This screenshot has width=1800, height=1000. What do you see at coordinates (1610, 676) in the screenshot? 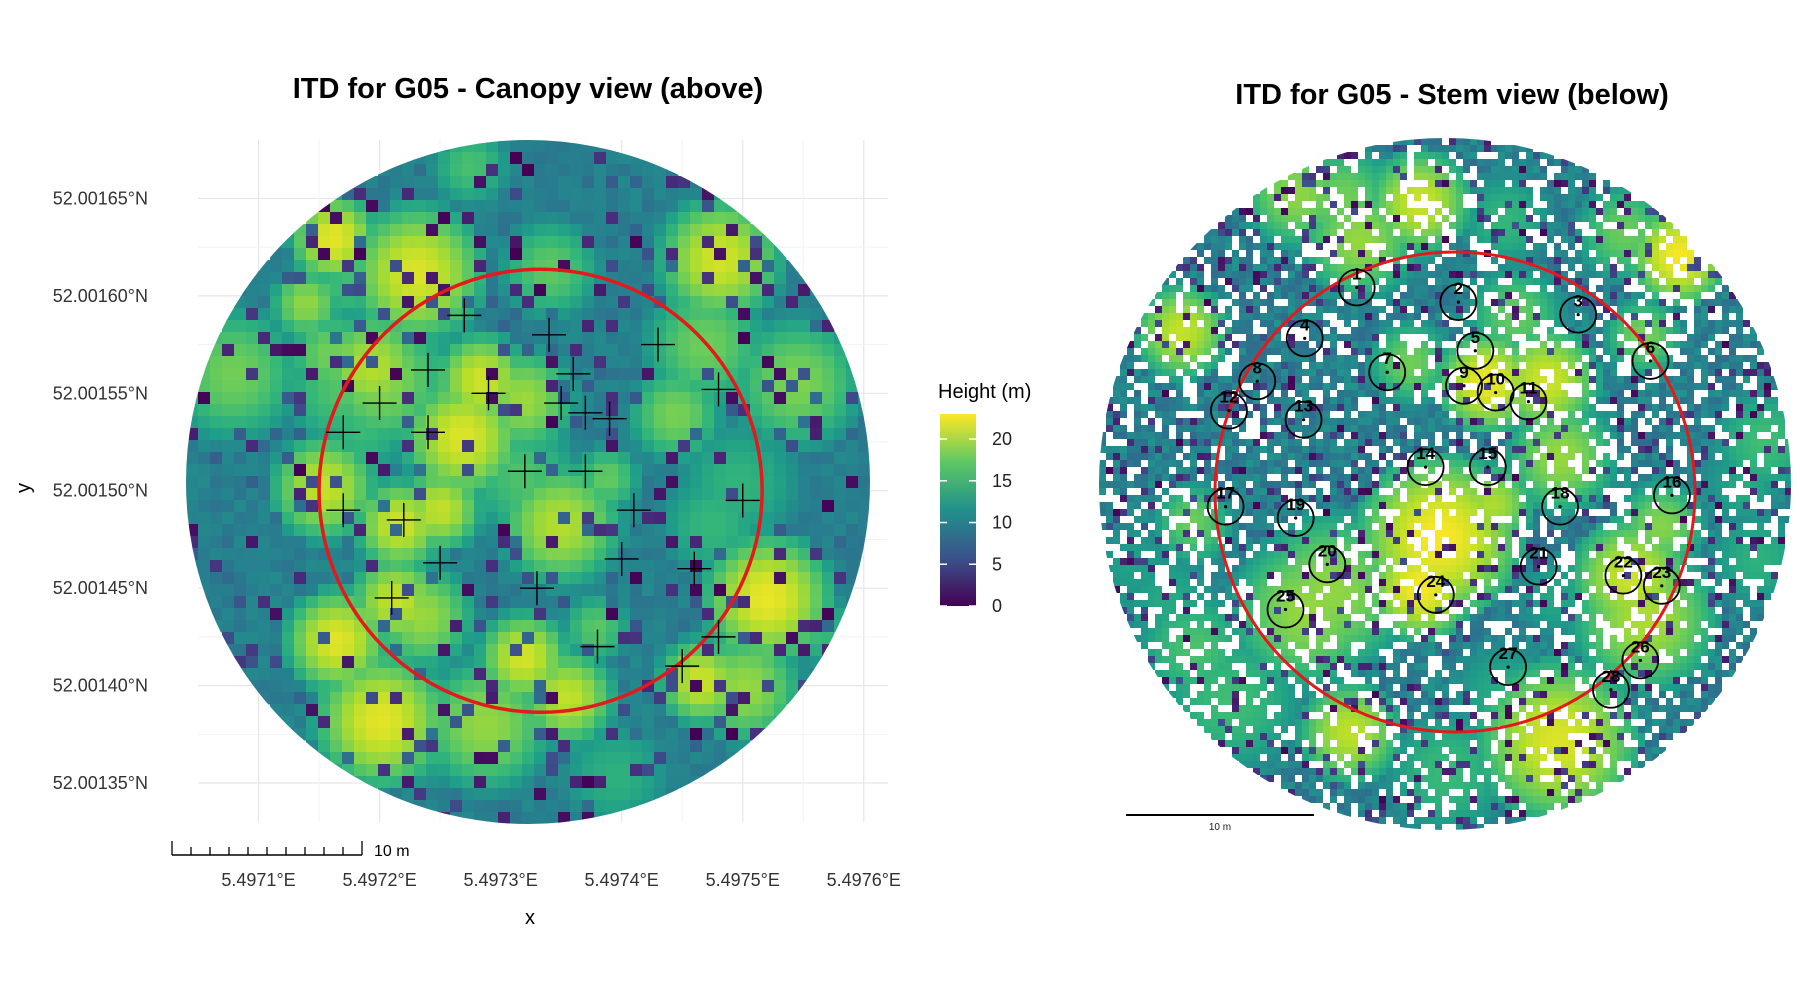
I see `stem-id-label: 28` at bounding box center [1610, 676].